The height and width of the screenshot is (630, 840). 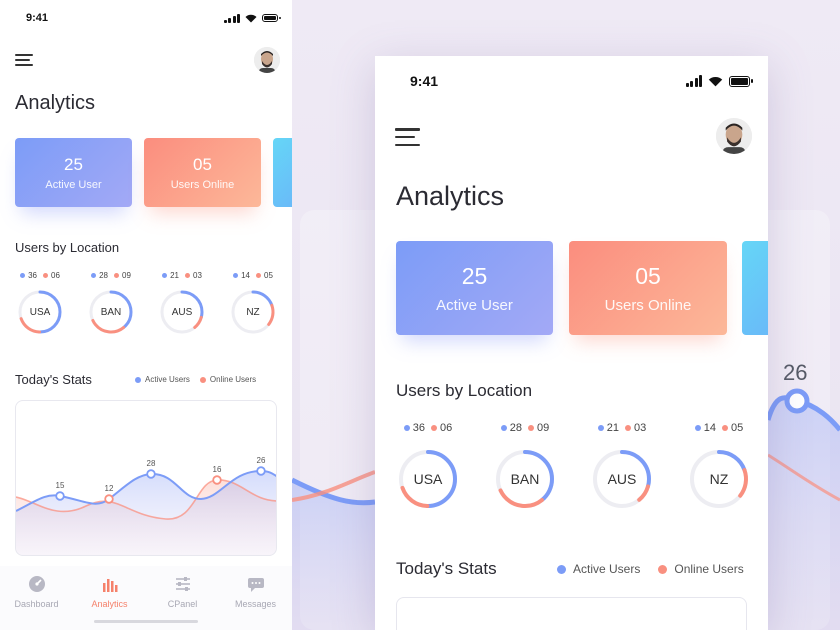 What do you see at coordinates (60, 485) in the screenshot?
I see `chart-point-label: 15` at bounding box center [60, 485].